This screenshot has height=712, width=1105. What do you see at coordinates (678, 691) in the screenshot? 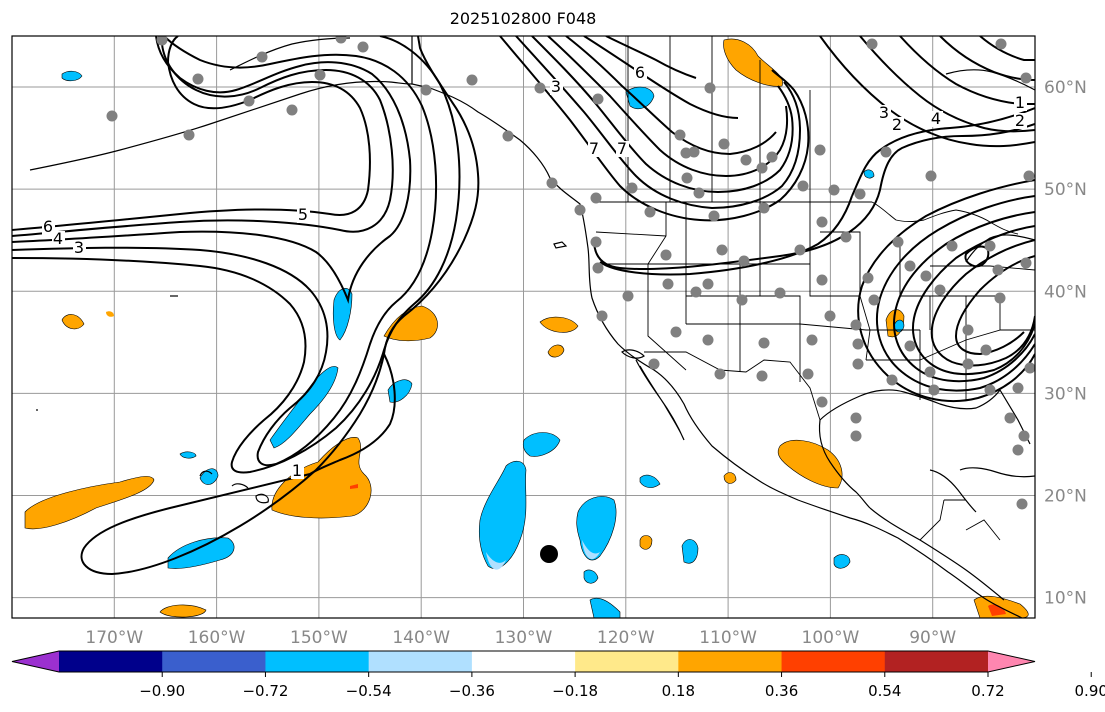
I see `colorbar-tick-label: 0.18` at bounding box center [678, 691].